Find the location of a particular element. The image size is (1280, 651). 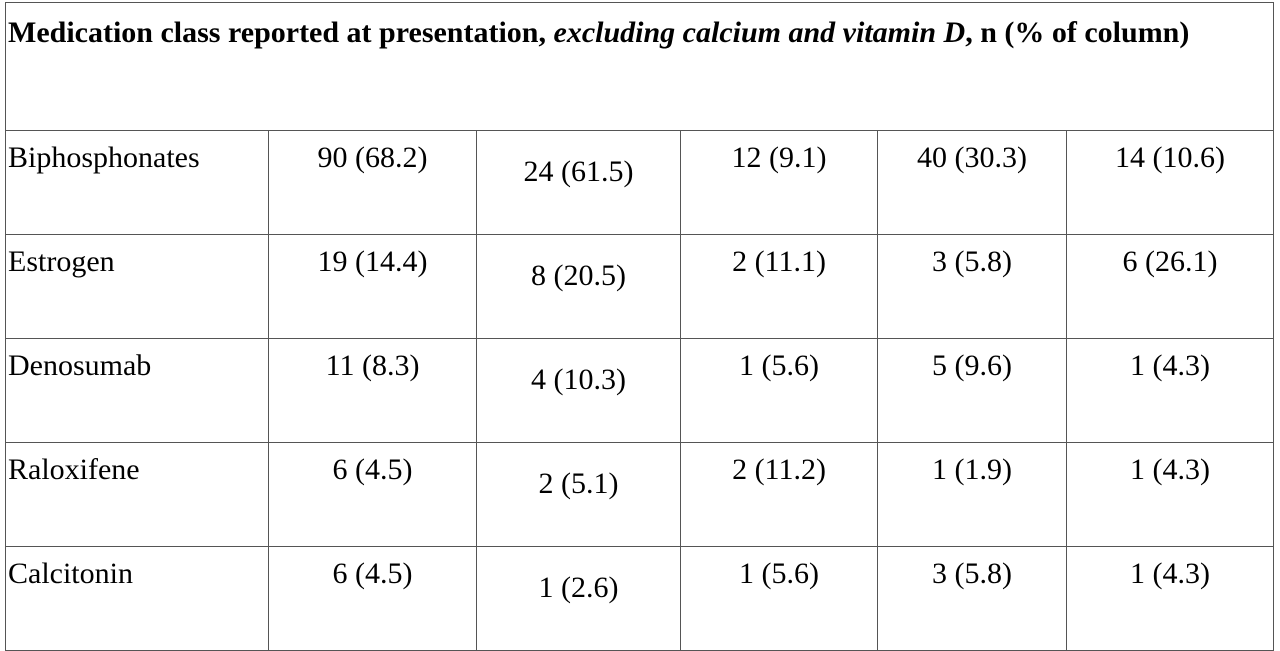

table-cell: 12 (9.1) is located at coordinates (779, 182).